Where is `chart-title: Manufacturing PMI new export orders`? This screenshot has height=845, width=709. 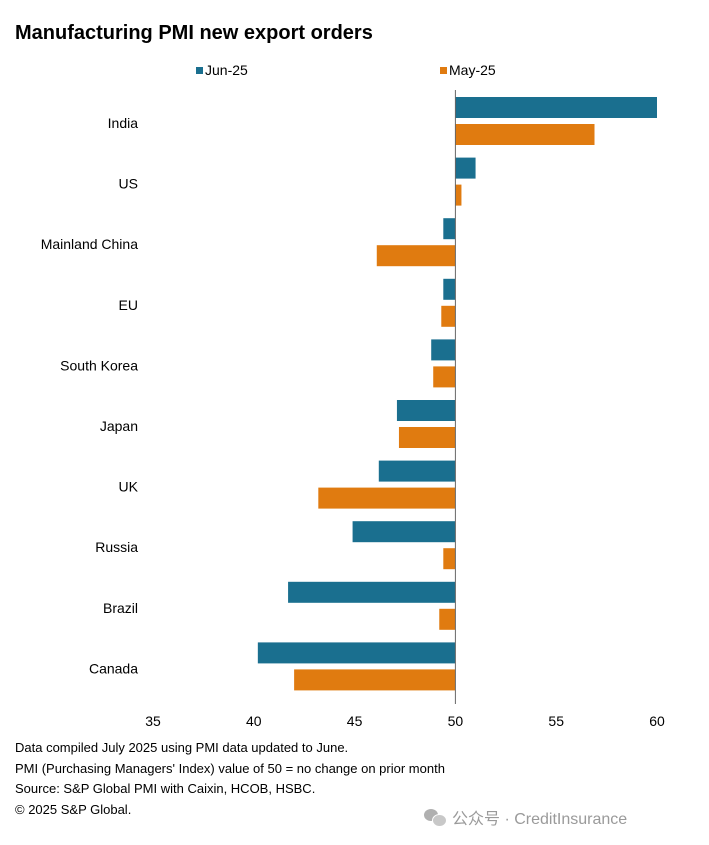
chart-title: Manufacturing PMI new export orders is located at coordinates (194, 33).